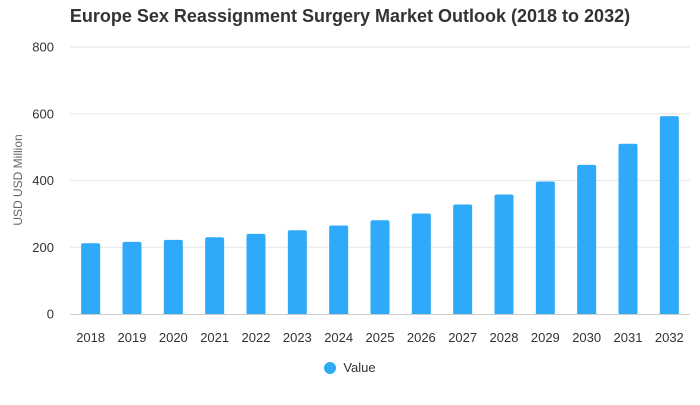 Image resolution: width=700 pixels, height=405 pixels. Describe the element at coordinates (421, 263) in the screenshot. I see `bar-2026` at that location.